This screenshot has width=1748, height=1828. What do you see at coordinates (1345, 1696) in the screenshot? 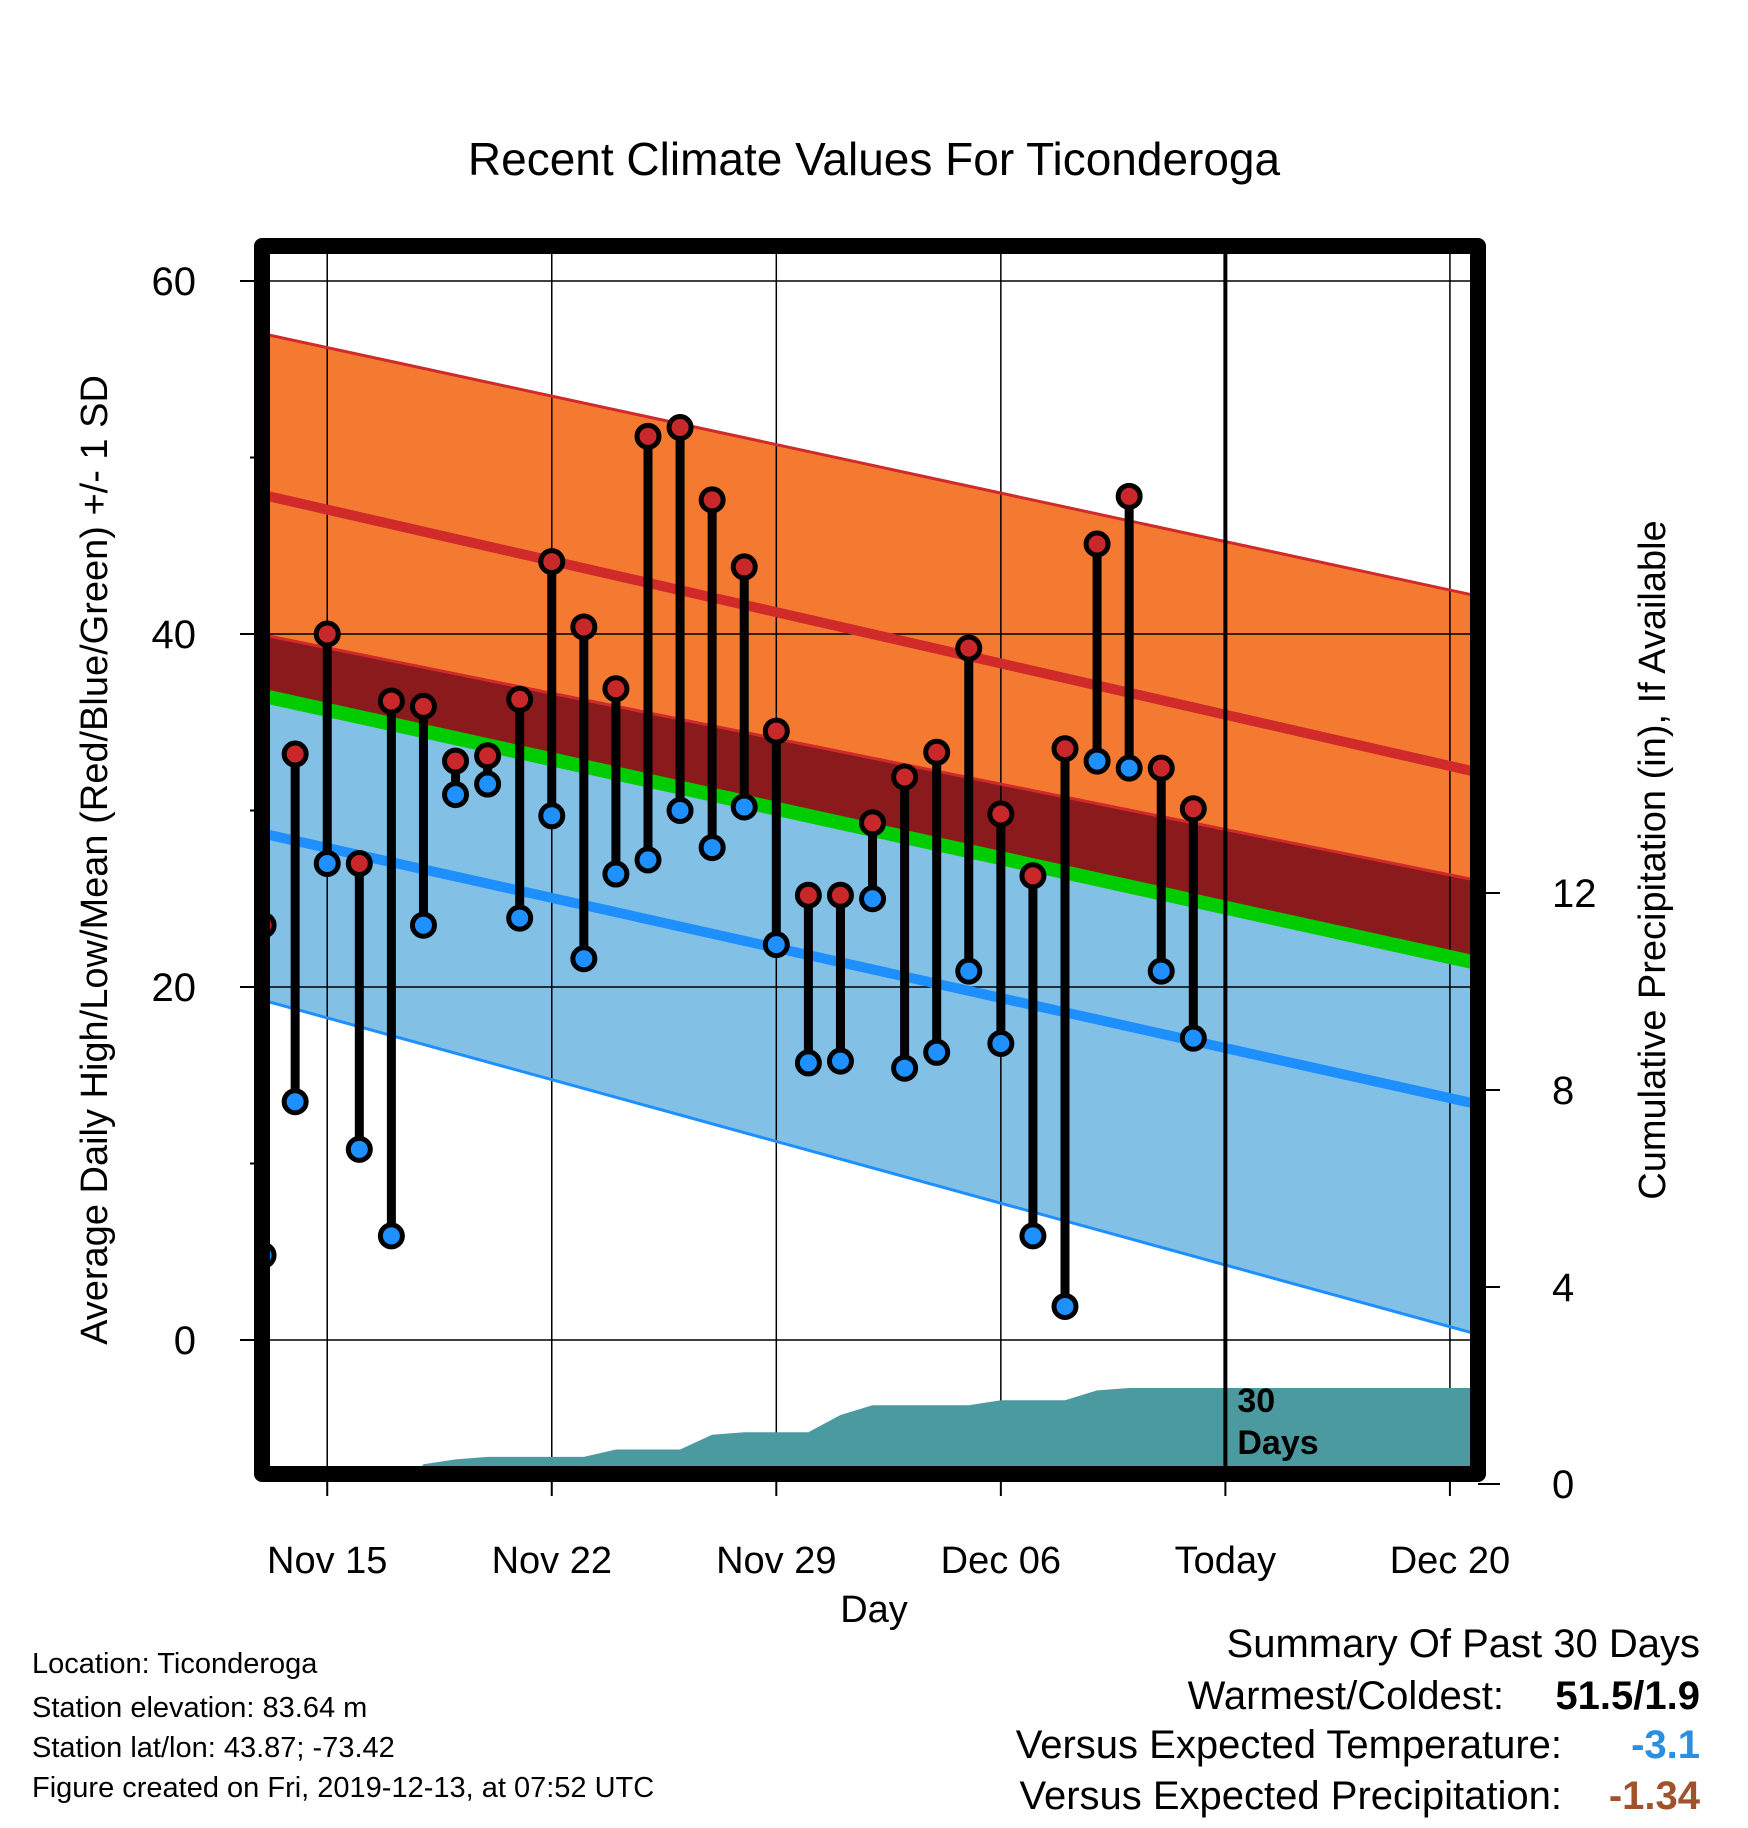
I see `warm-cold-label: Warmest/Coldest:` at bounding box center [1345, 1696].